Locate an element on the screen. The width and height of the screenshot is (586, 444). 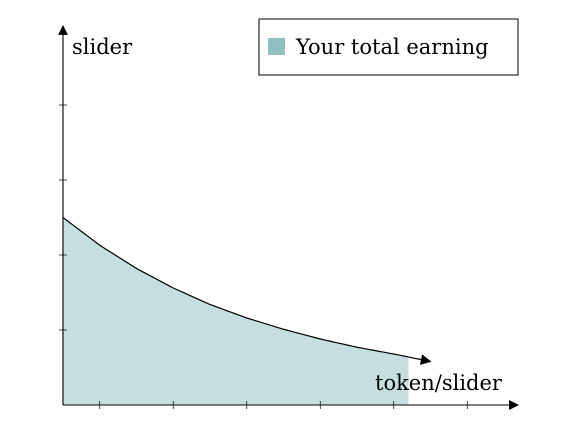
legend-box is located at coordinates (388, 47).